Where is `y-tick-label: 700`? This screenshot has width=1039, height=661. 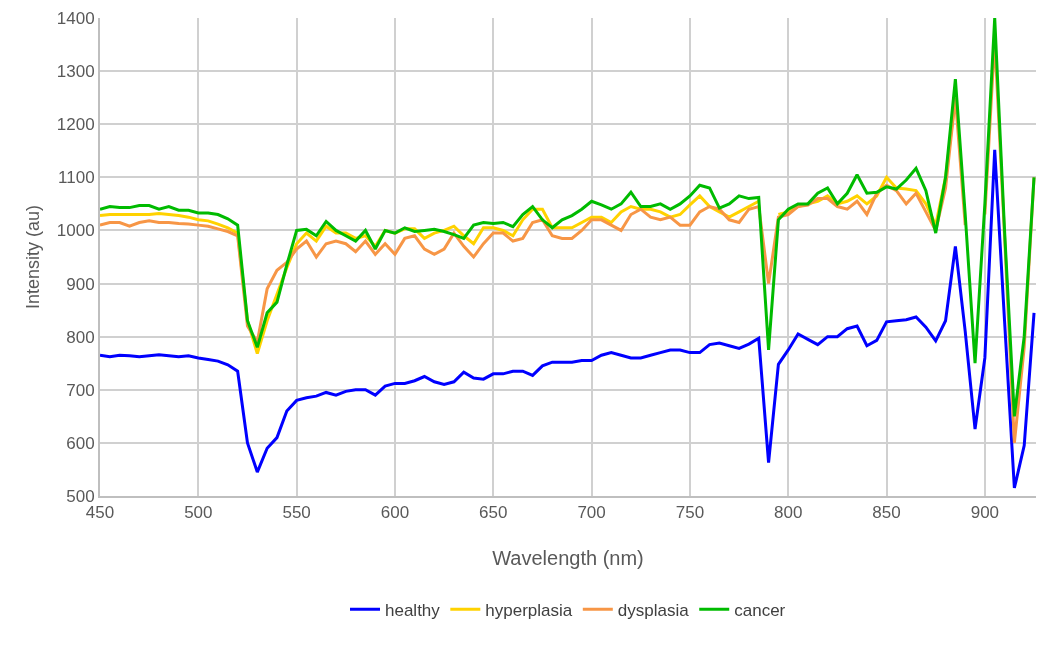
y-tick-label: 700 is located at coordinates (80, 390).